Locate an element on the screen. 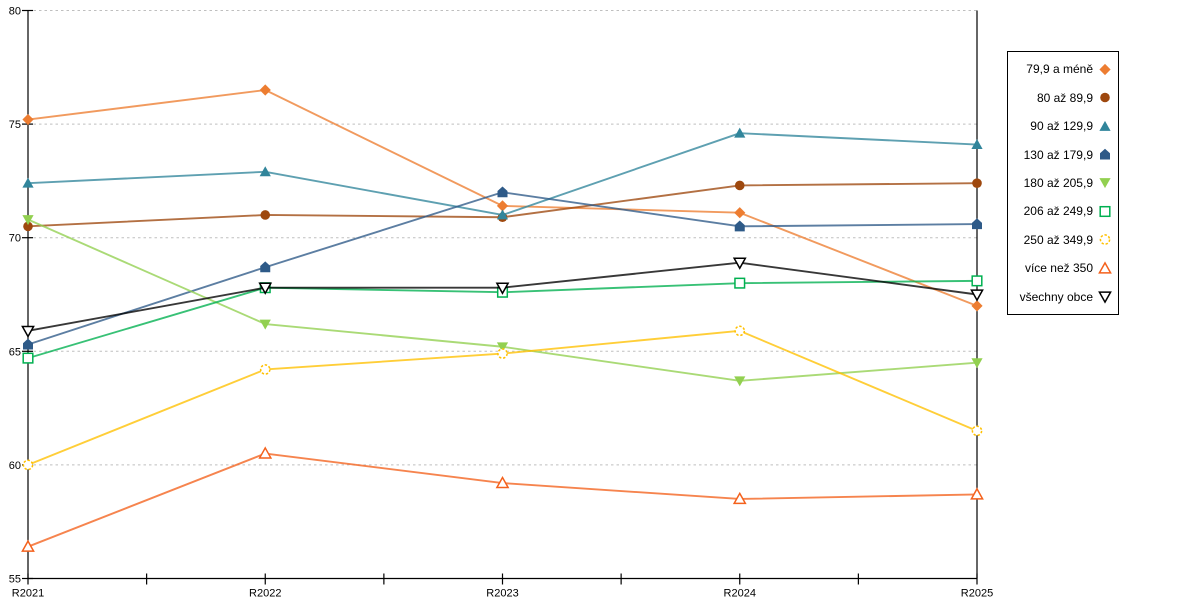  x-tick-label: R2024 is located at coordinates (740, 594).